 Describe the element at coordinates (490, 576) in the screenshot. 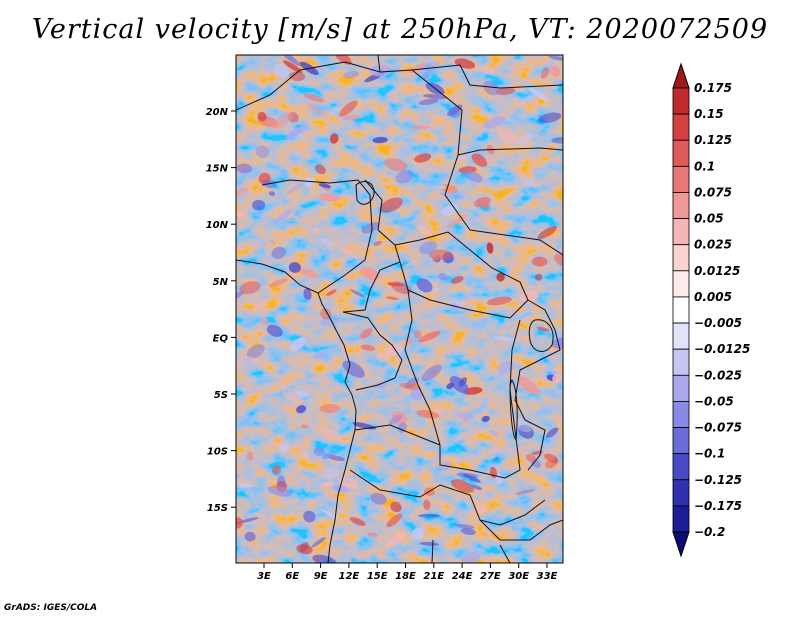

I see `lon-tick-label: 27E` at that location.